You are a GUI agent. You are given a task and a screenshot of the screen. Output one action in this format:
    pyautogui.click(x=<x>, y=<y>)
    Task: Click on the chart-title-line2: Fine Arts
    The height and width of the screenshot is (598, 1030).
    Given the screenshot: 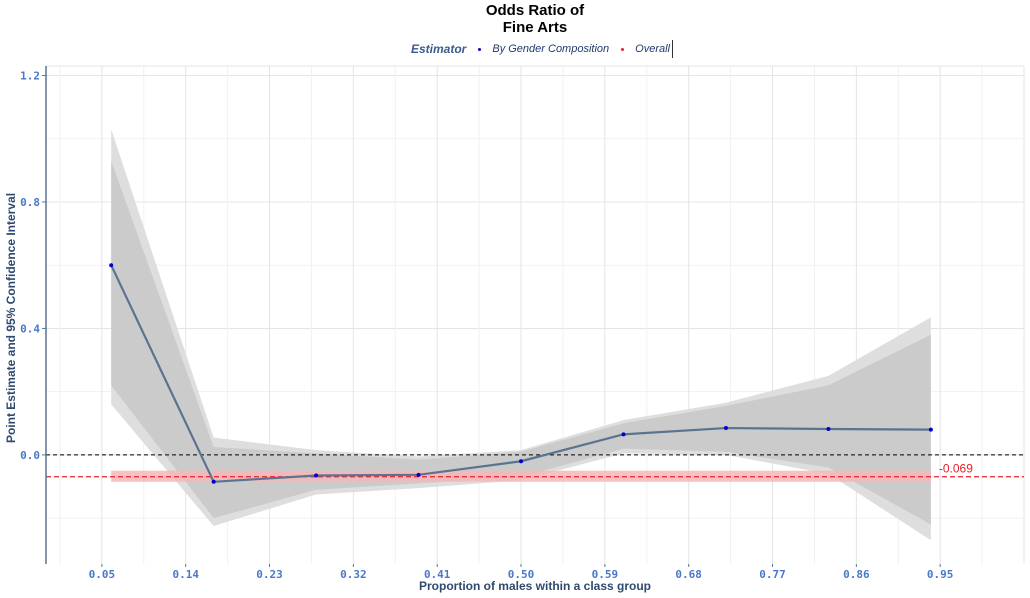 What is the action you would take?
    pyautogui.click(x=535, y=27)
    